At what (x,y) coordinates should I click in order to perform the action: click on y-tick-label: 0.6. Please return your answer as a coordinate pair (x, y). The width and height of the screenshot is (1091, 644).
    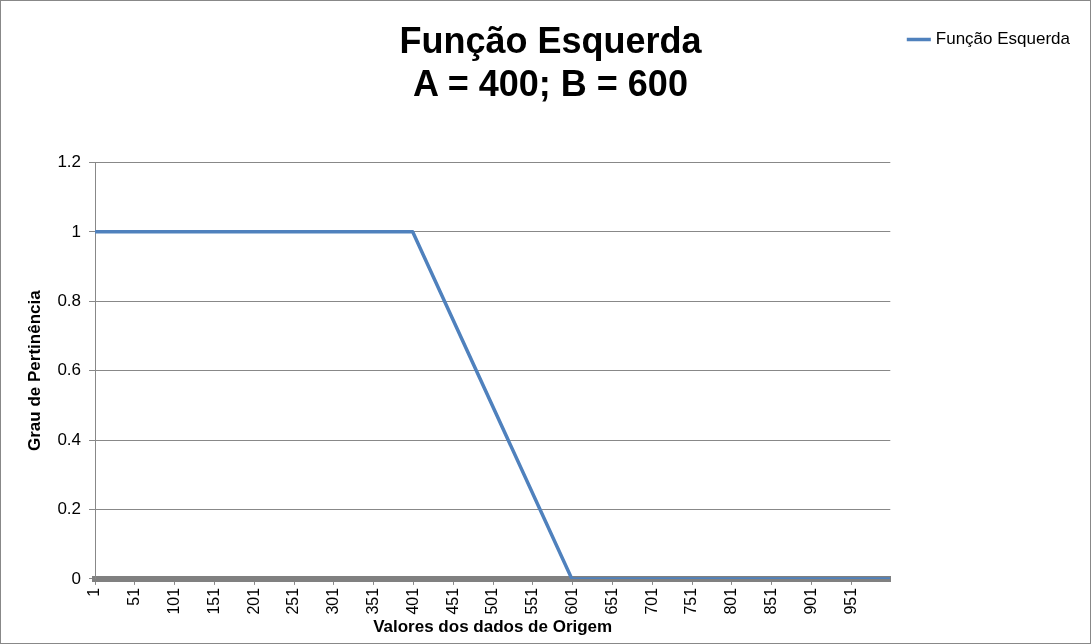
    Looking at the image, I should click on (69, 370).